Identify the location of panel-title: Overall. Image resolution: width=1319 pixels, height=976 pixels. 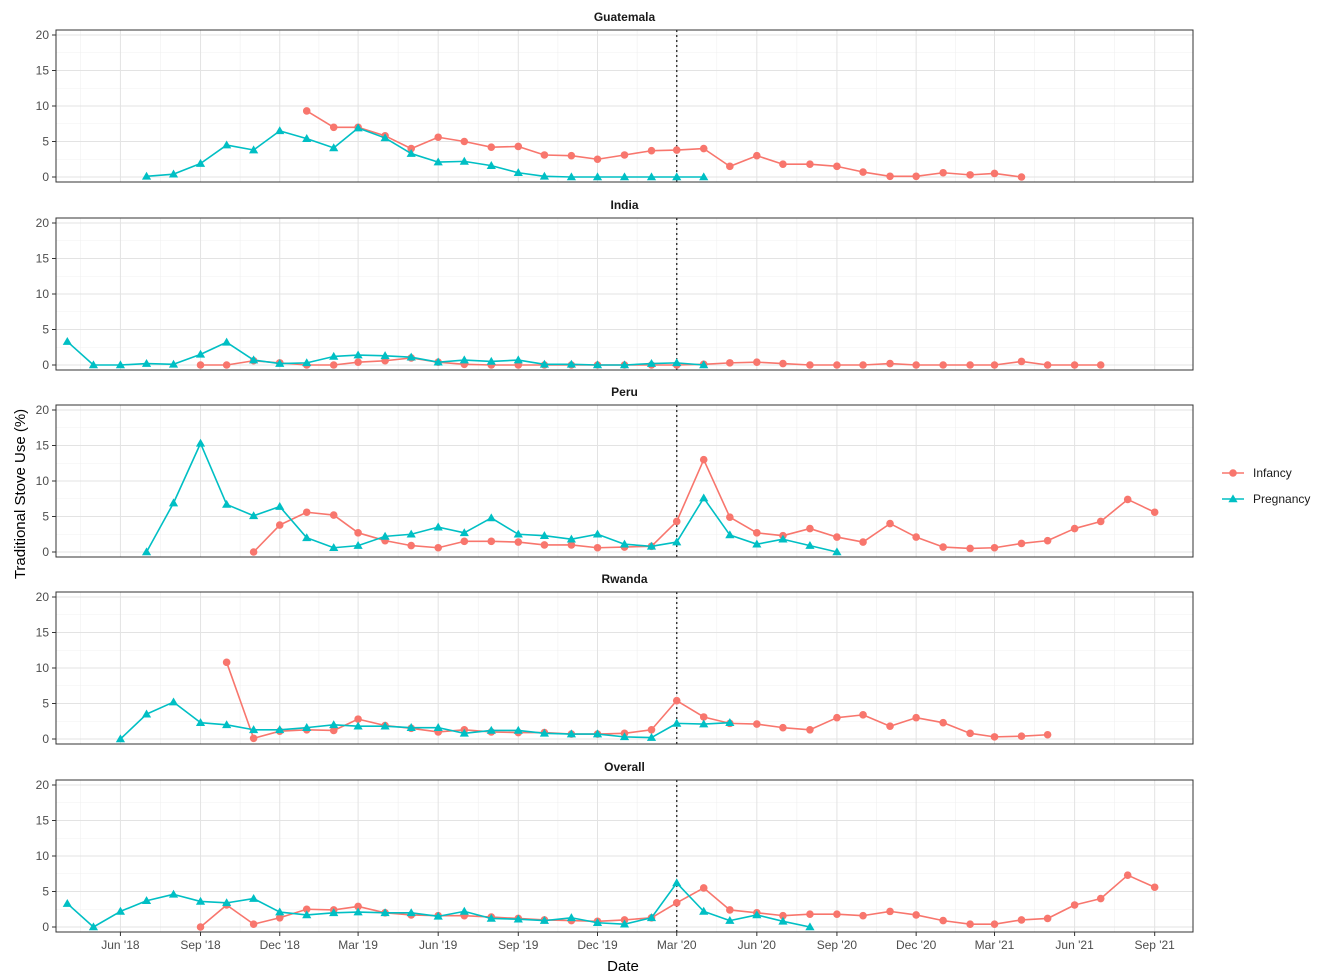
(624, 767).